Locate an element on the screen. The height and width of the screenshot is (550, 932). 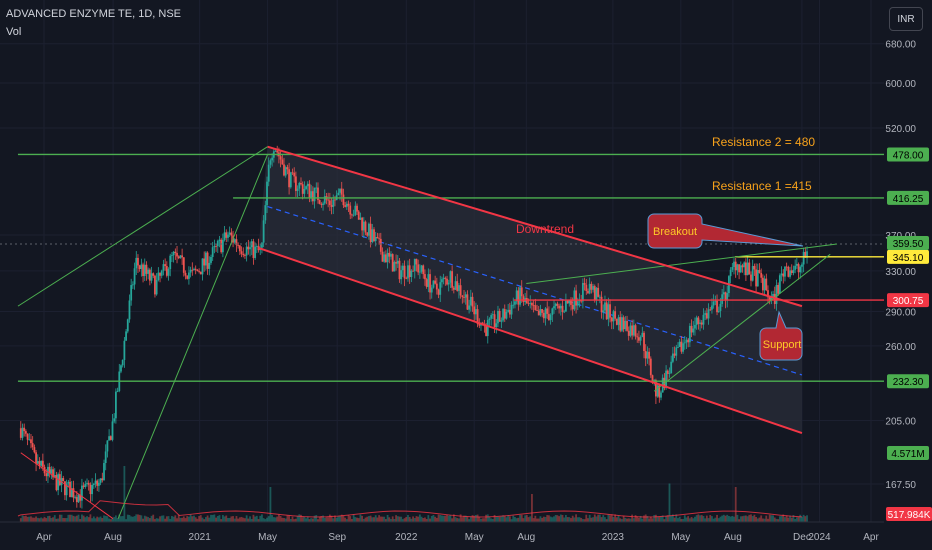
level-tag-300-75-bg is located at coordinates (908, 300).